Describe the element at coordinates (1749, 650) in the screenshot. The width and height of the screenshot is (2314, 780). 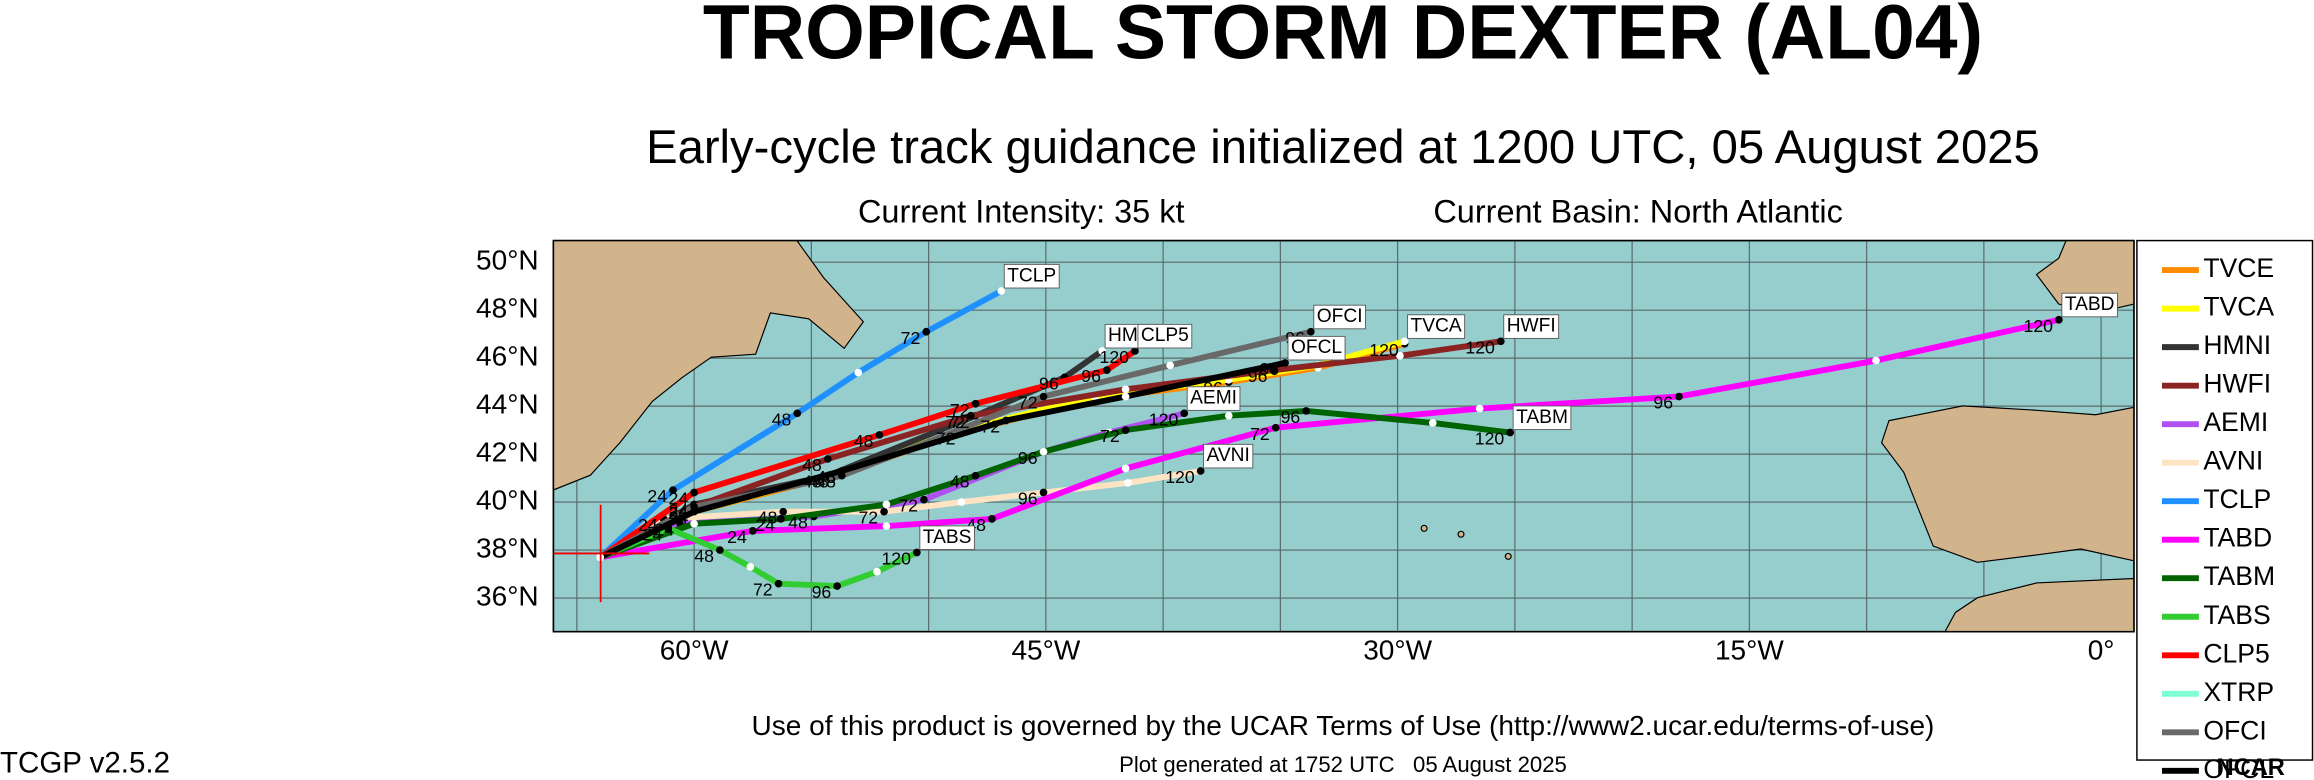
I see `x-tick-label: 15°W` at that location.